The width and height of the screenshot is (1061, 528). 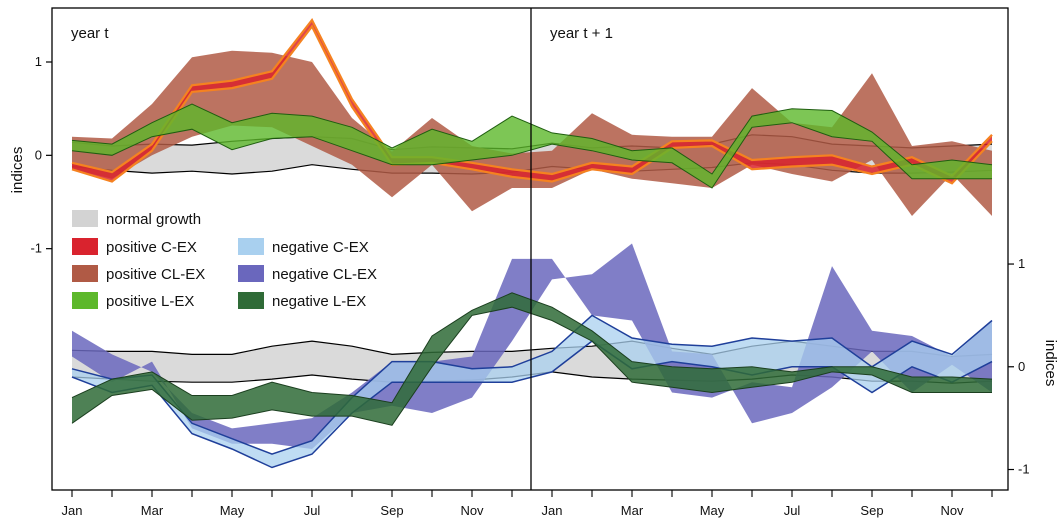 What do you see at coordinates (527, 504) in the screenshot?
I see `x-axis-ticks: Jan Mar May Jul Sep Nov Jan Mar May Jul Sep Nov` at bounding box center [527, 504].